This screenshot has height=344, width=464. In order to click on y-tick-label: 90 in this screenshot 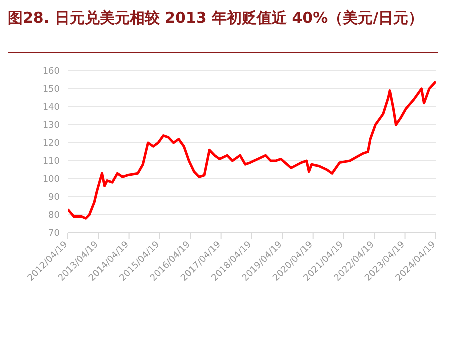, I will do `click(54, 198)`.